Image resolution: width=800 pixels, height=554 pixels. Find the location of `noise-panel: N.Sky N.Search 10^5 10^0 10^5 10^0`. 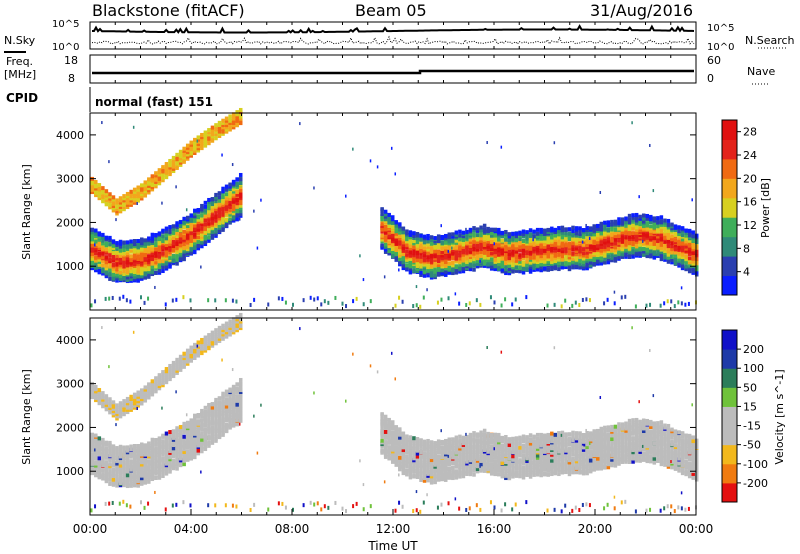

noise-panel: N.Sky N.Search 10^5 10^0 10^5 10^0 is located at coordinates (399, 36).